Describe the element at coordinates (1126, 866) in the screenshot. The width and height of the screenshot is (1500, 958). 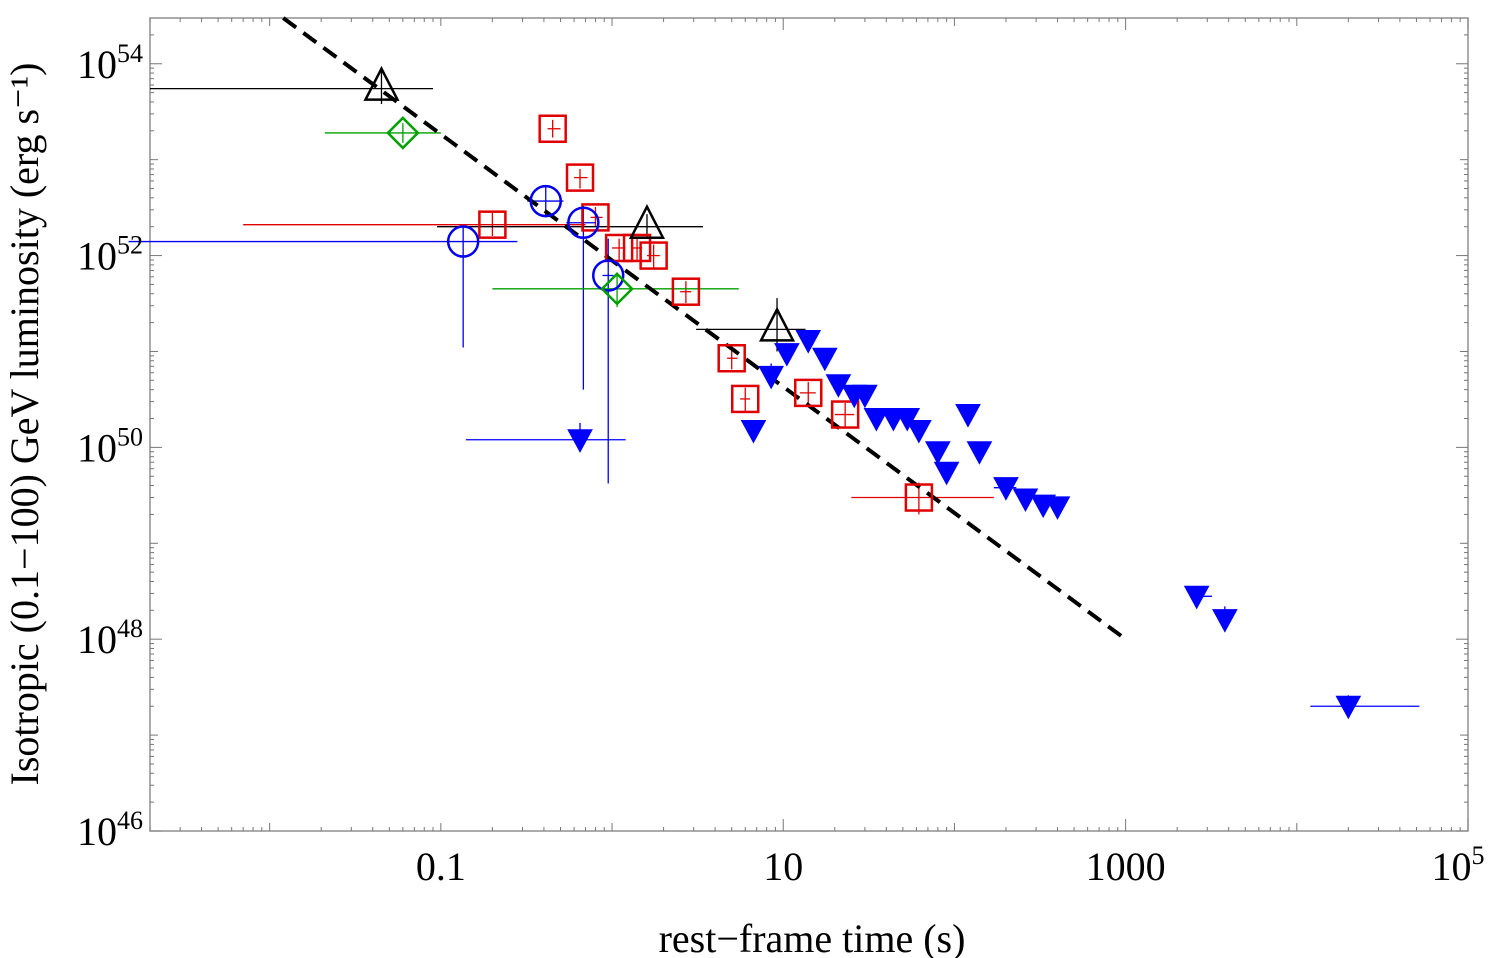
I see `x-tick-label: 1000` at that location.